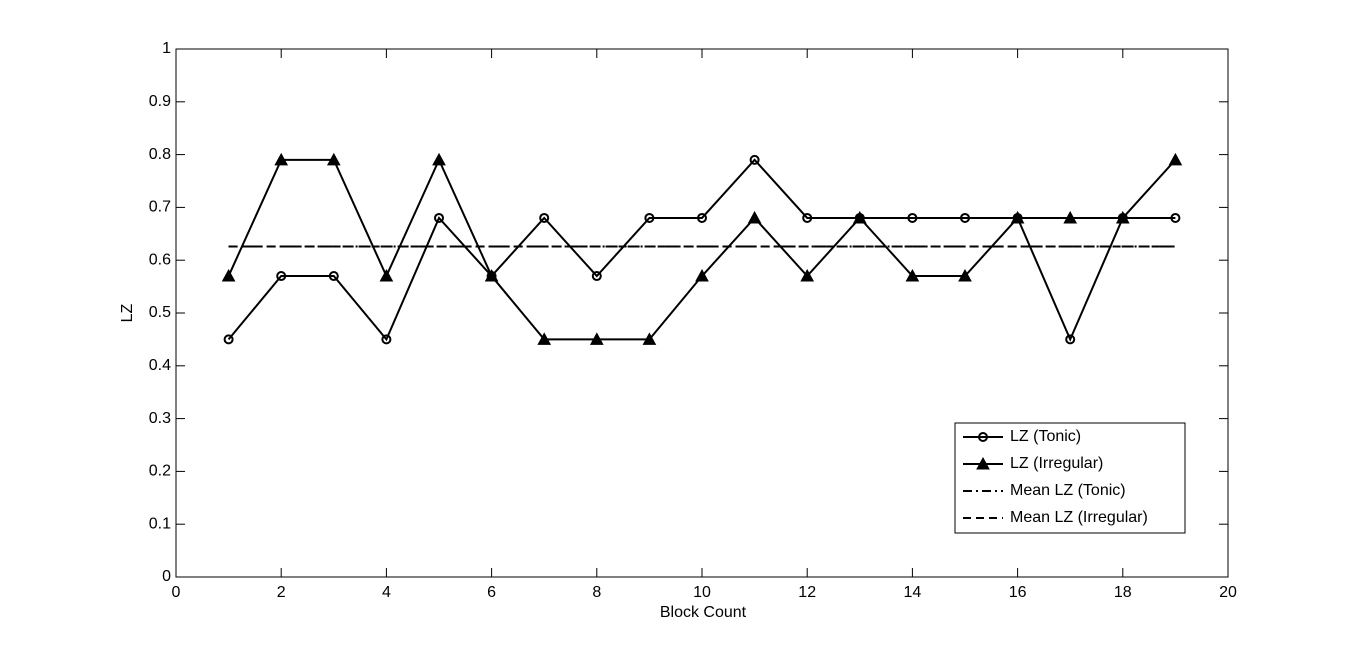  What do you see at coordinates (913, 592) in the screenshot?
I see `x-tick-label: 14` at bounding box center [913, 592].